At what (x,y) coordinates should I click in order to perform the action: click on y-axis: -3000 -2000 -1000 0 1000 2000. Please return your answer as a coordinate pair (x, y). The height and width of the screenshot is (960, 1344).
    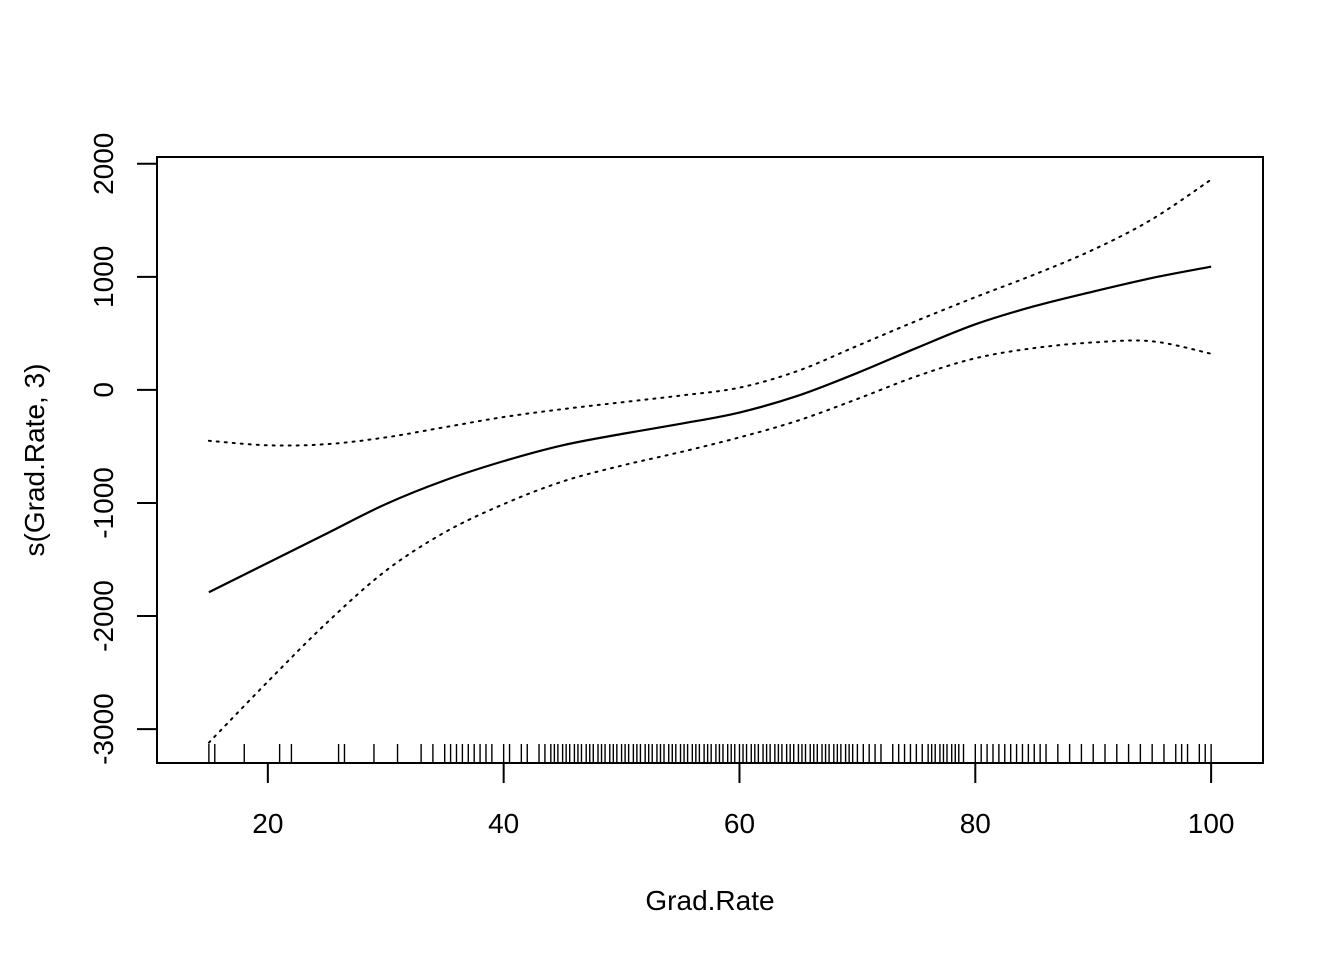
    Looking at the image, I should click on (123, 449).